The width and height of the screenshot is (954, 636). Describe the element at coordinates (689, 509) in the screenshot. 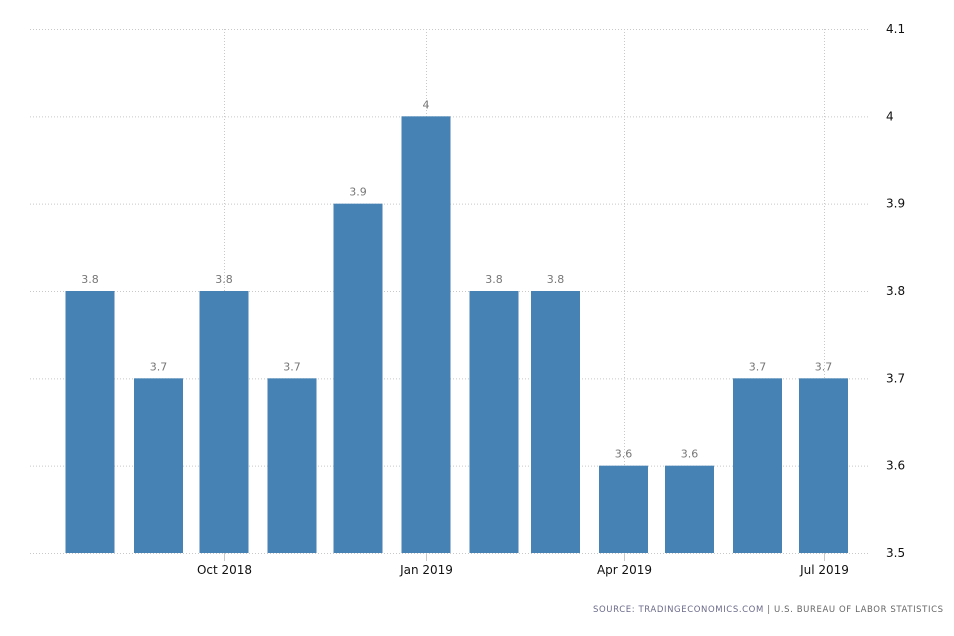

I see `bar-may-2019` at that location.